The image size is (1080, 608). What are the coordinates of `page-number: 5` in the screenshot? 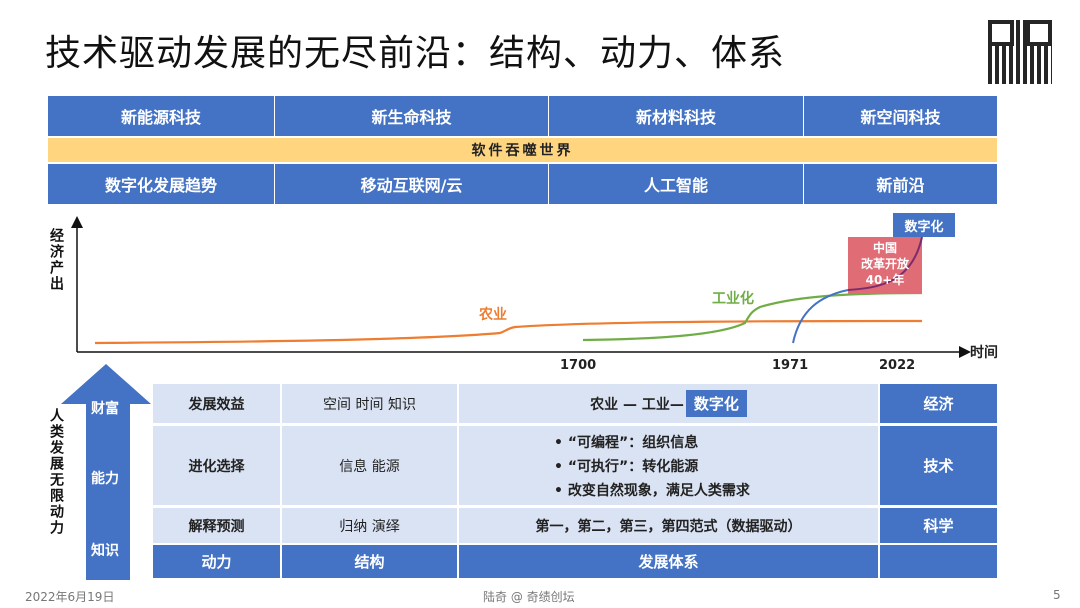 It's located at (1057, 595).